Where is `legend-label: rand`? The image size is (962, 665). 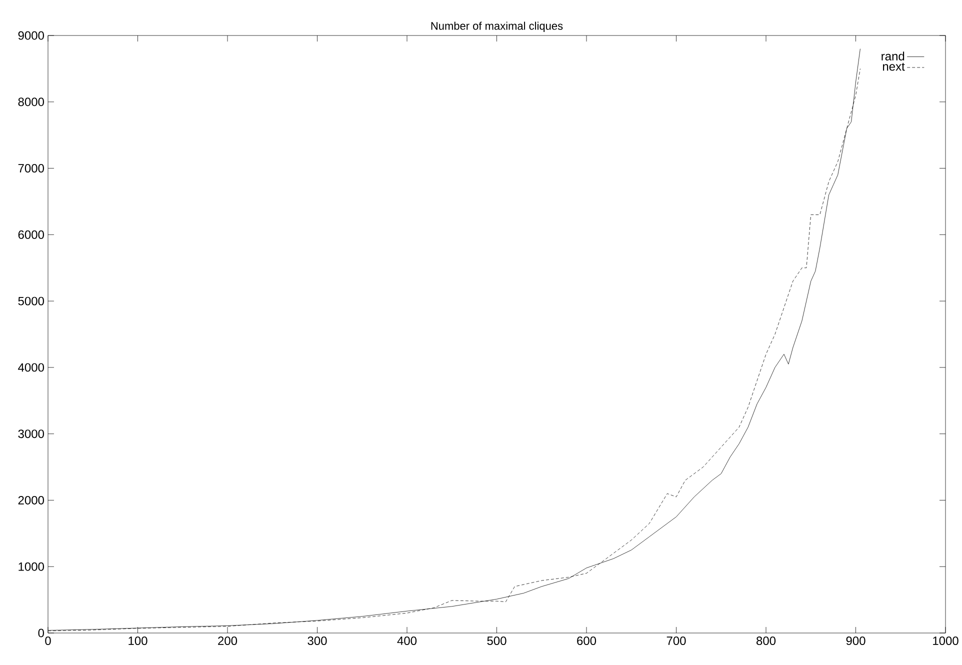
legend-label: rand is located at coordinates (893, 56).